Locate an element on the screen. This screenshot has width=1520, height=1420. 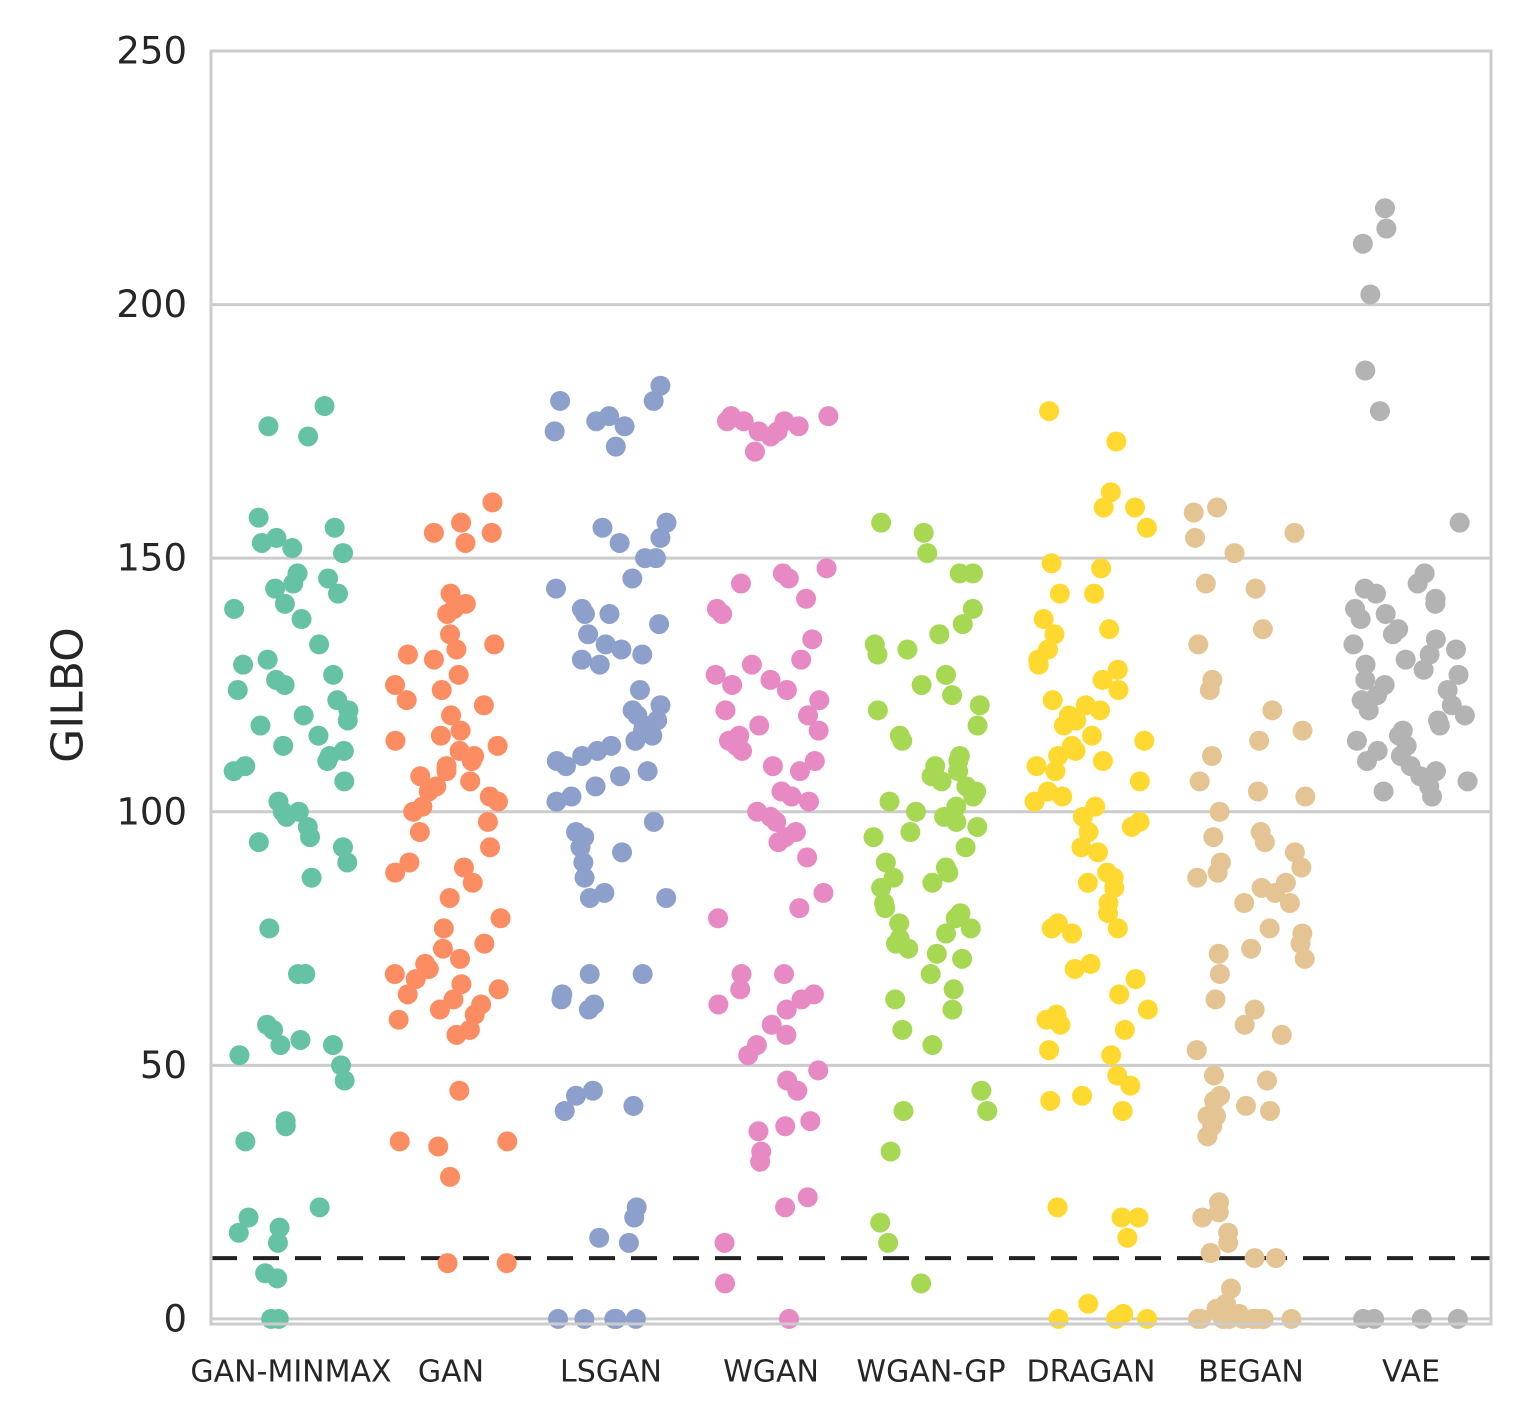
x-tick-label: WGAN-GP is located at coordinates (930, 1372).